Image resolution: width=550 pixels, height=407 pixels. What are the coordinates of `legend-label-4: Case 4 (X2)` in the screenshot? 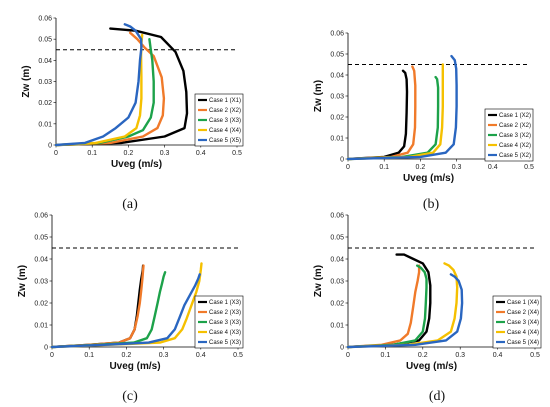 It's located at (515, 146).